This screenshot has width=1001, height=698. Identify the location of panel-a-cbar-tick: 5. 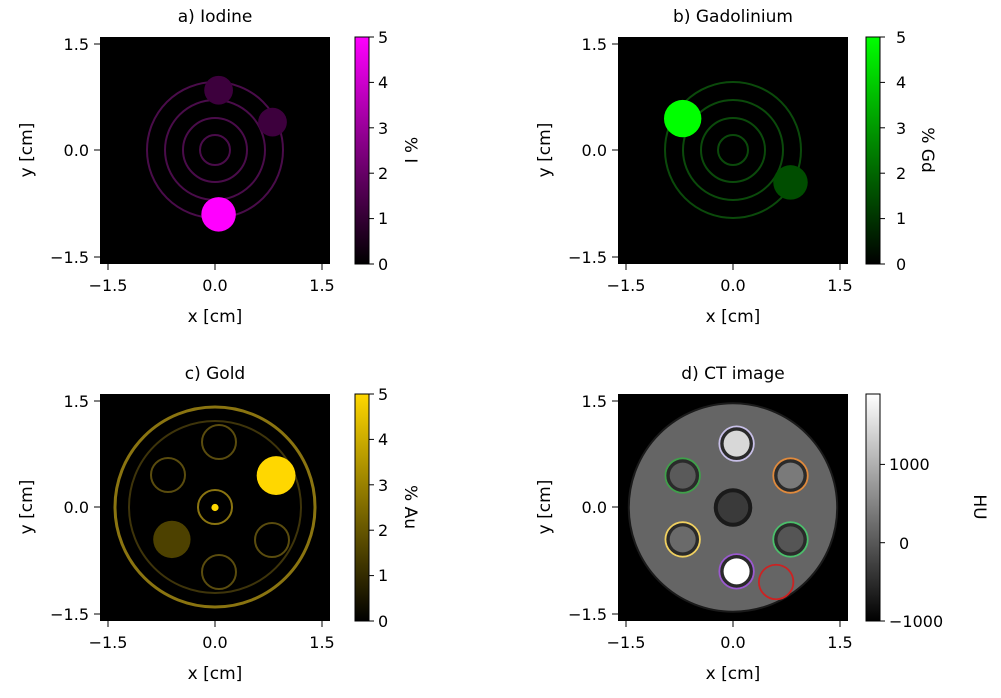
(383, 37).